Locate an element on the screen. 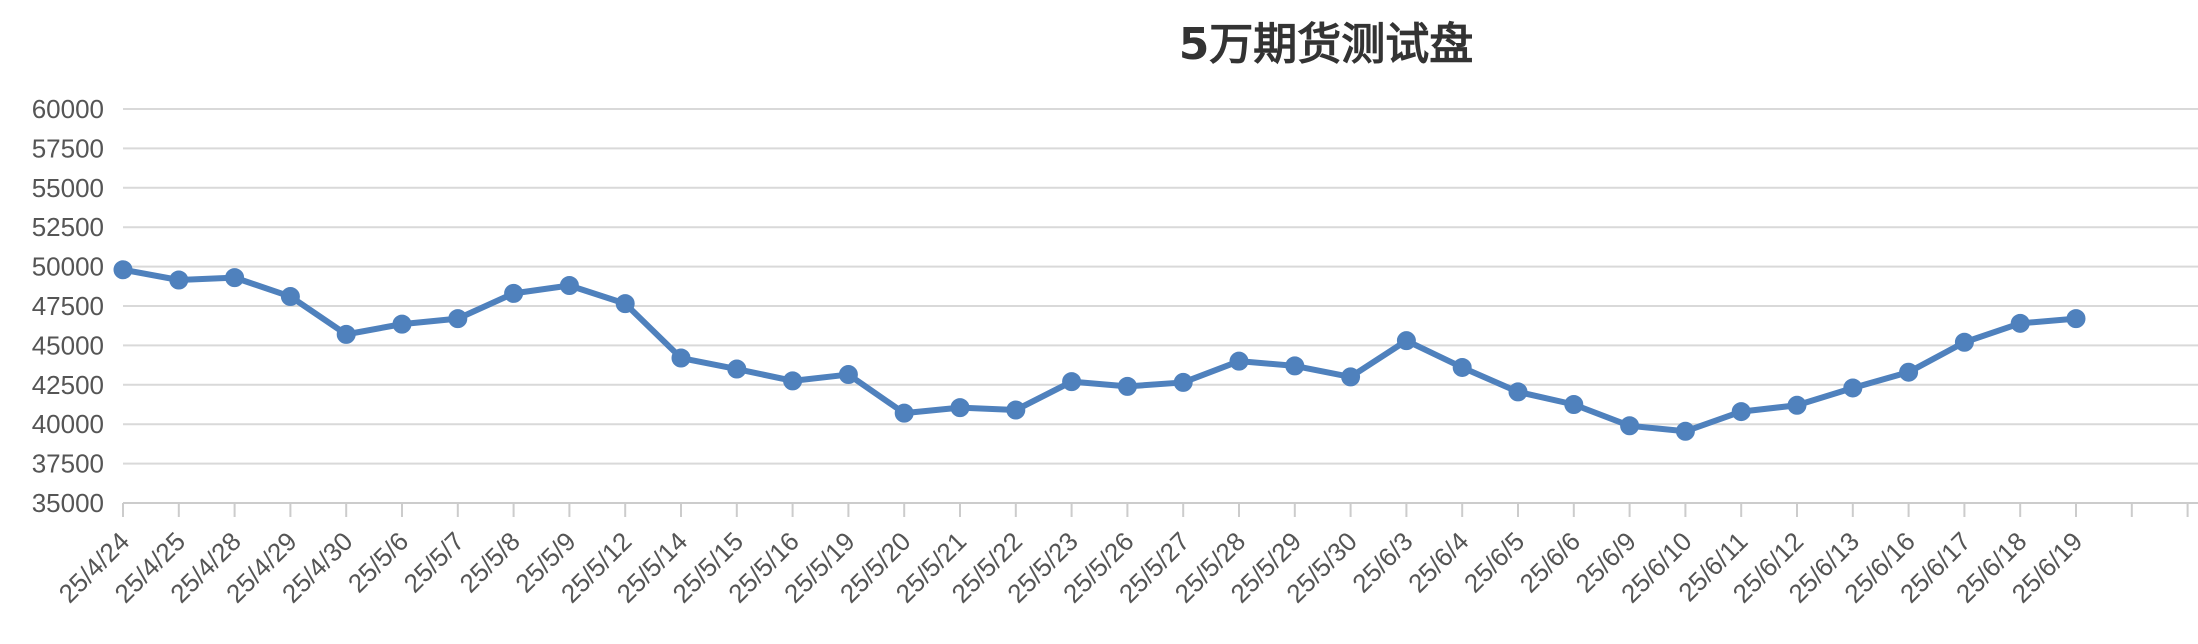  y-tick-label: 47500 is located at coordinates (68, 306).